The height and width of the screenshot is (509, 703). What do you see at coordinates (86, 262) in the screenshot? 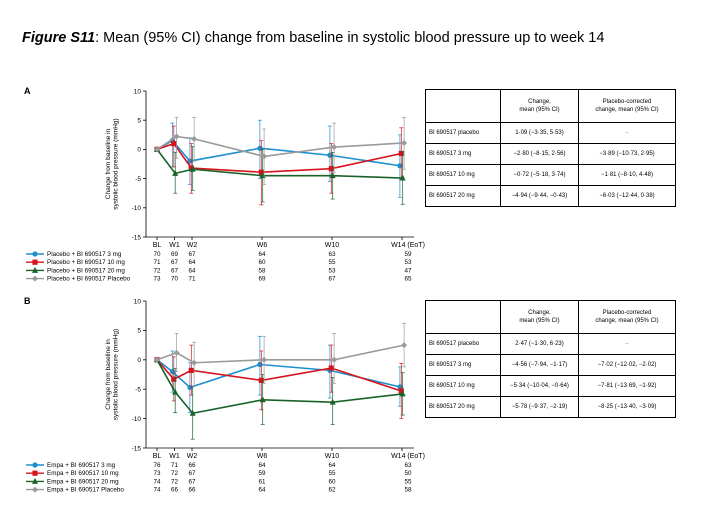
I see `legend-label: Placebo + BI 690517 10 mg` at bounding box center [86, 262].